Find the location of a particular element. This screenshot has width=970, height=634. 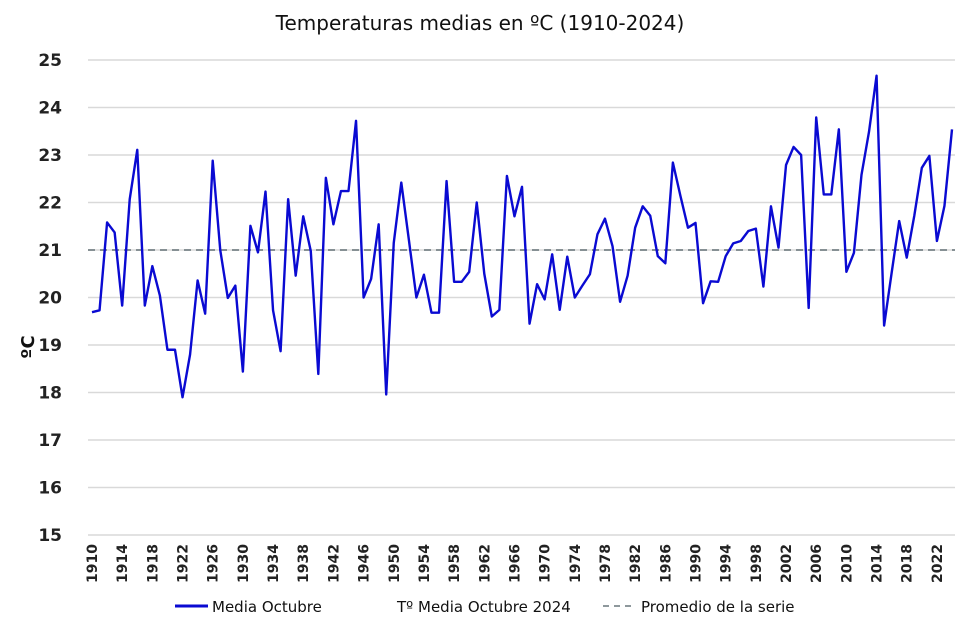

x-tick-label: 1978 is located at coordinates (606, 563).